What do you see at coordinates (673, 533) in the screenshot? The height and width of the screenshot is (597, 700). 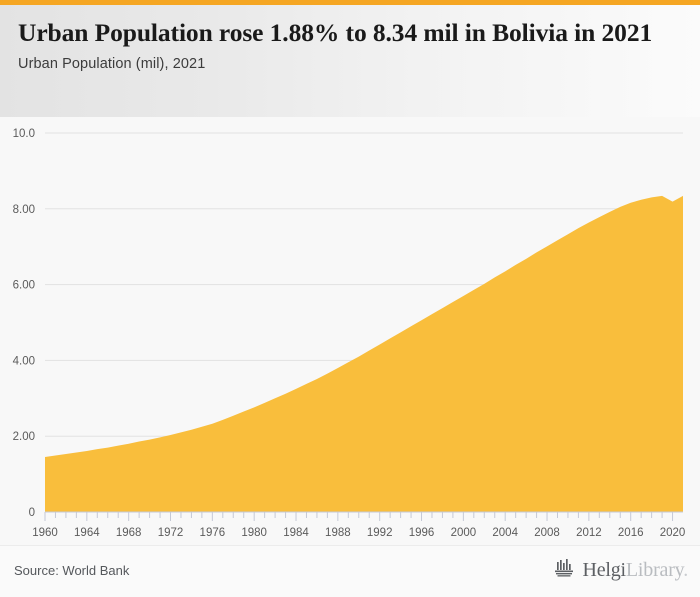 I see `x-axis-tick-label: 2020` at bounding box center [673, 533].